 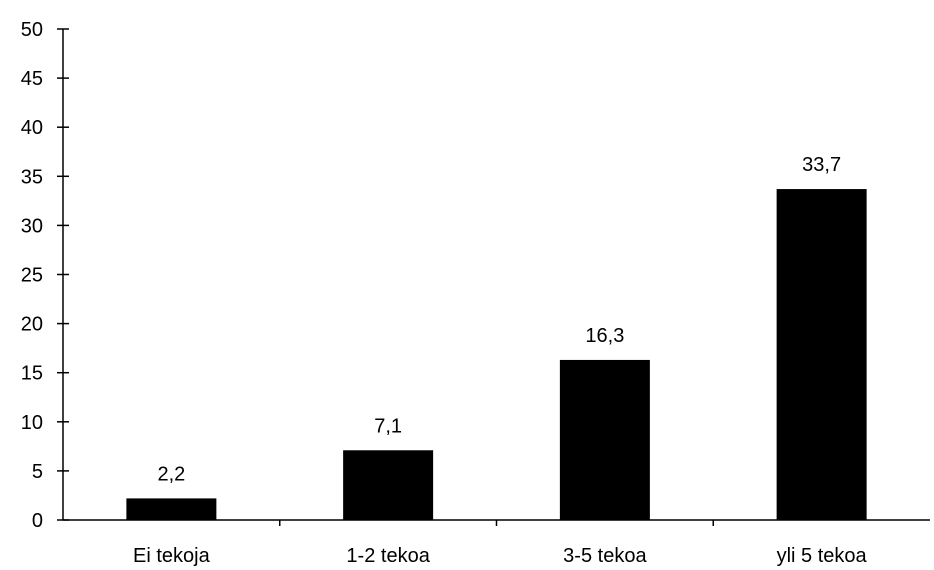 I want to click on x-tick-label: 3-5 tekoa, so click(x=605, y=556).